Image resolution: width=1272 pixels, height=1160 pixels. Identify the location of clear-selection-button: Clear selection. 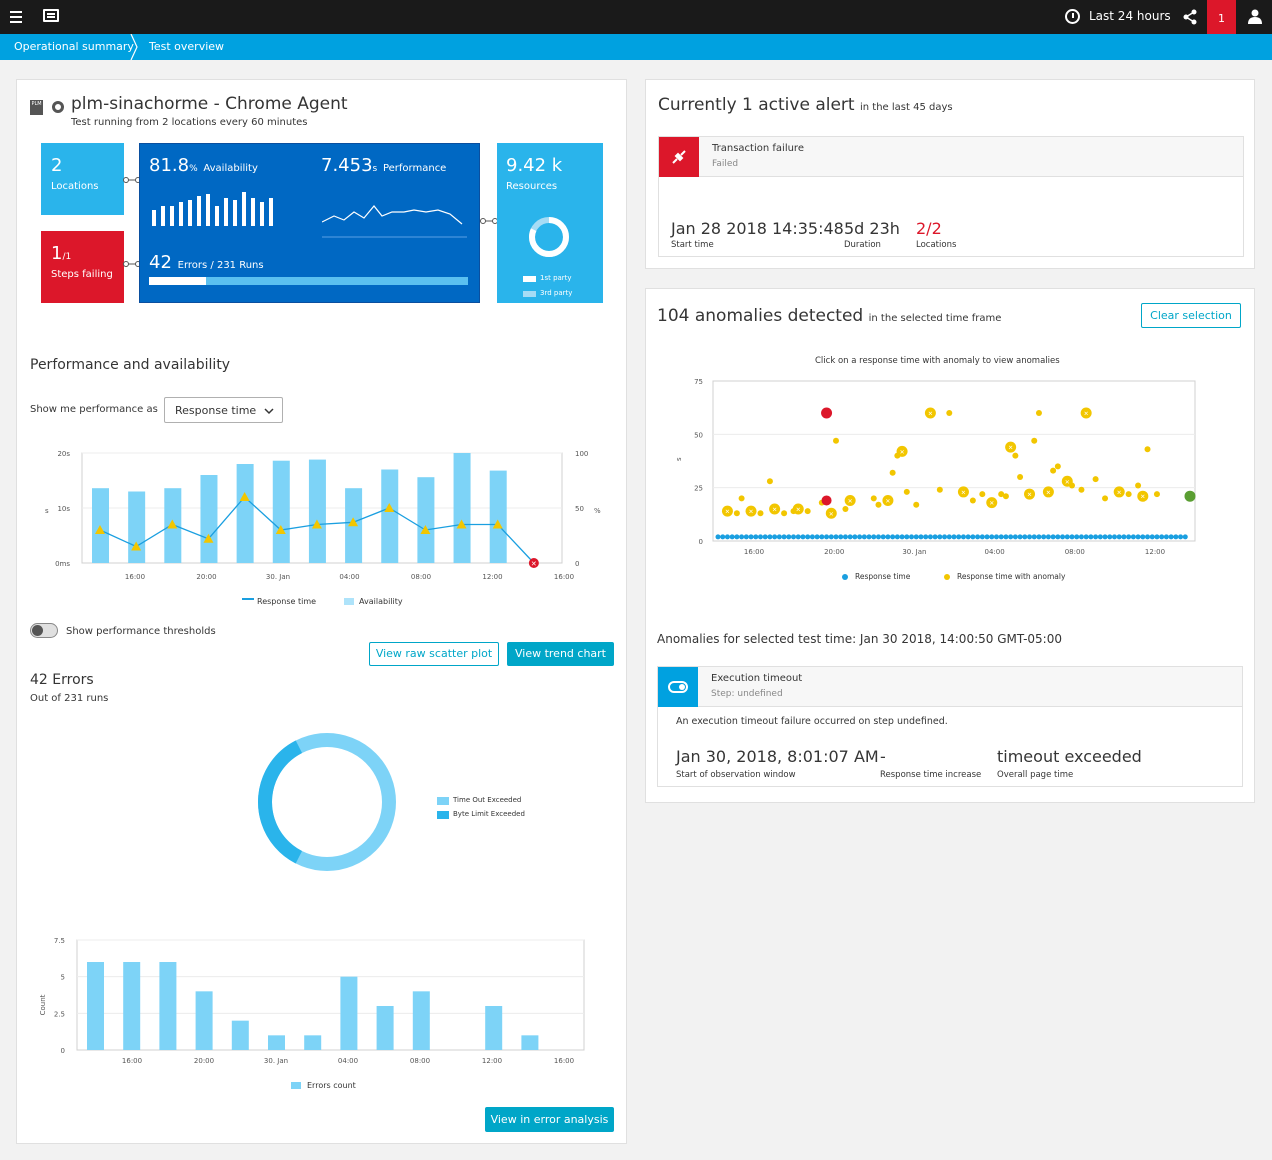
(1191, 315).